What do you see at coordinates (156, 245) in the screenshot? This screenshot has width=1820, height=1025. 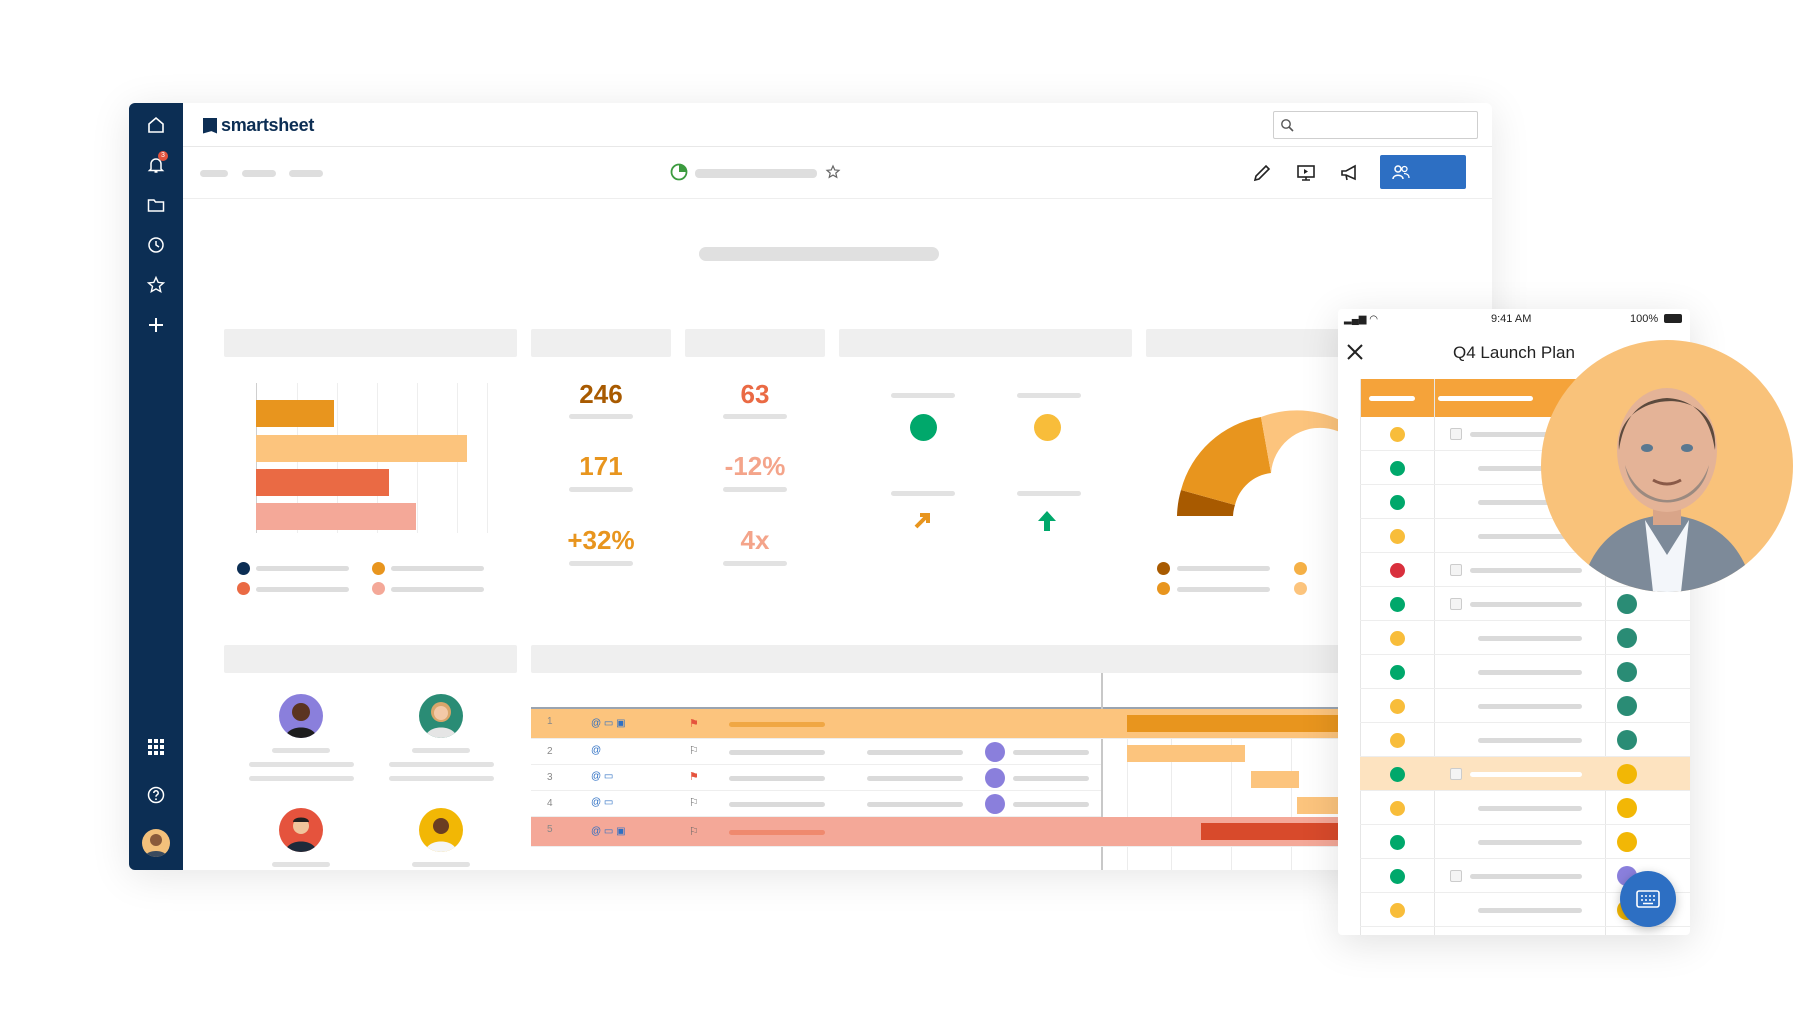 I see `clock-icon` at bounding box center [156, 245].